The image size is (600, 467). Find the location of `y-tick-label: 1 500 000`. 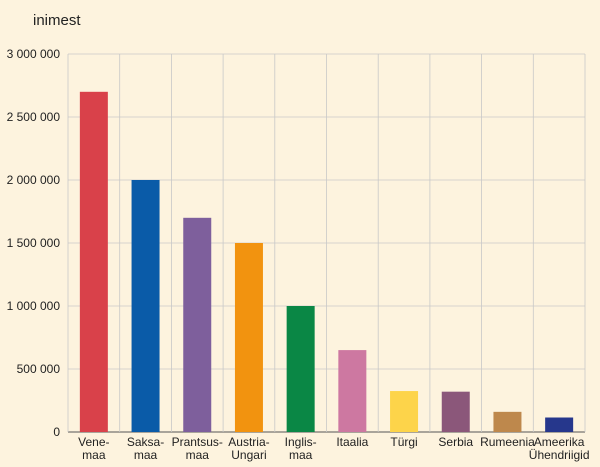

y-tick-label: 1 500 000 is located at coordinates (34, 243).